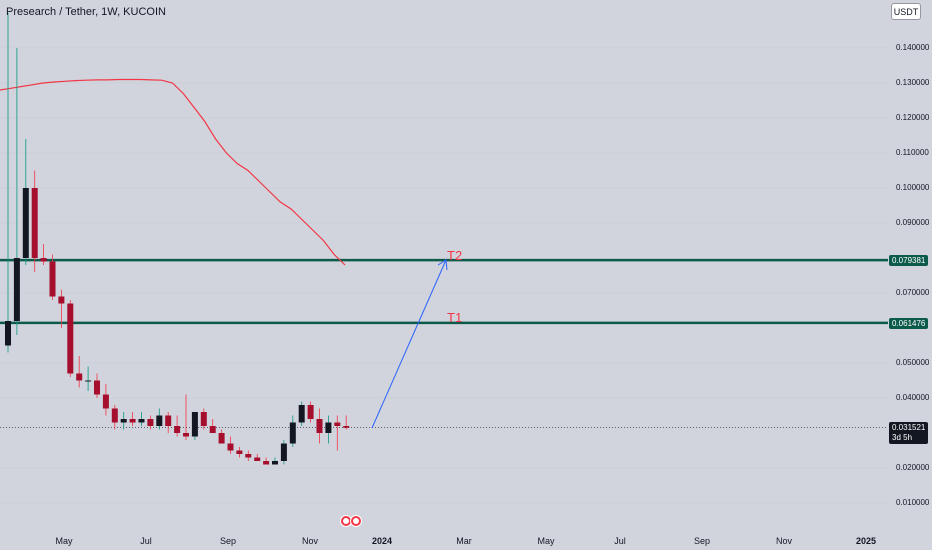 The width and height of the screenshot is (932, 550). I want to click on y-tick: 0.090000, so click(913, 222).